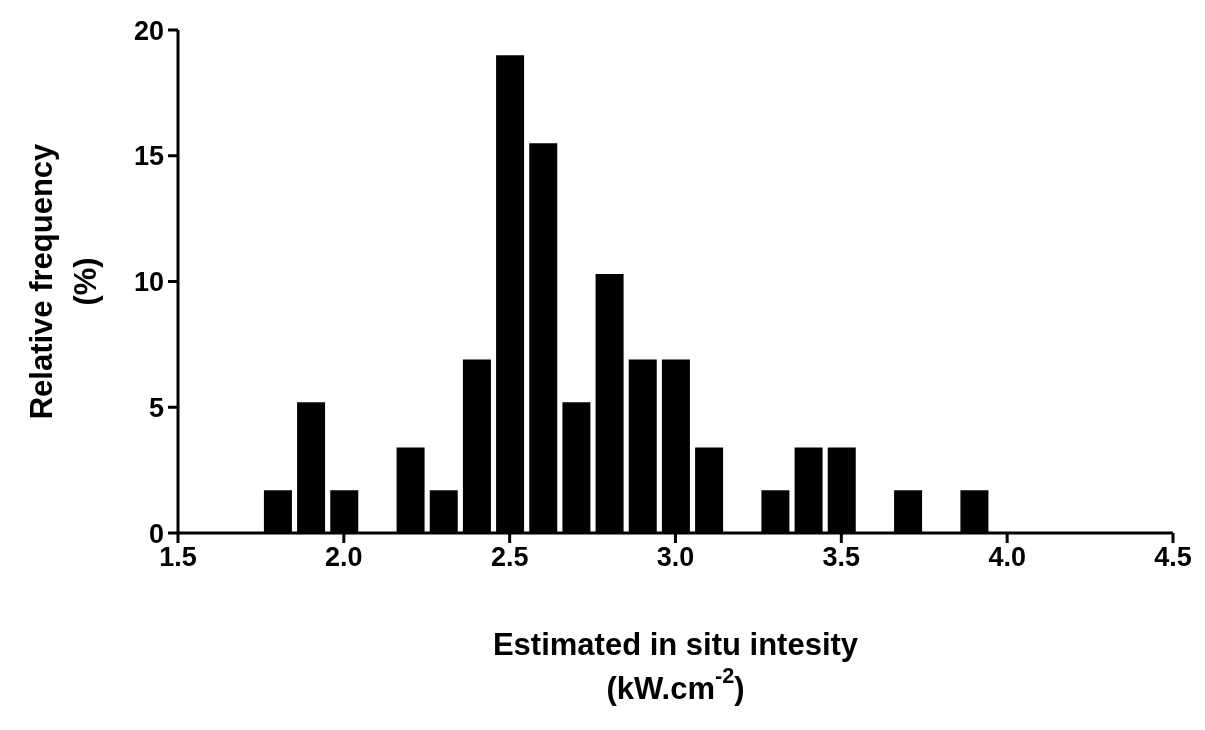 The height and width of the screenshot is (730, 1205). I want to click on y-tick-label: 15, so click(148, 156).